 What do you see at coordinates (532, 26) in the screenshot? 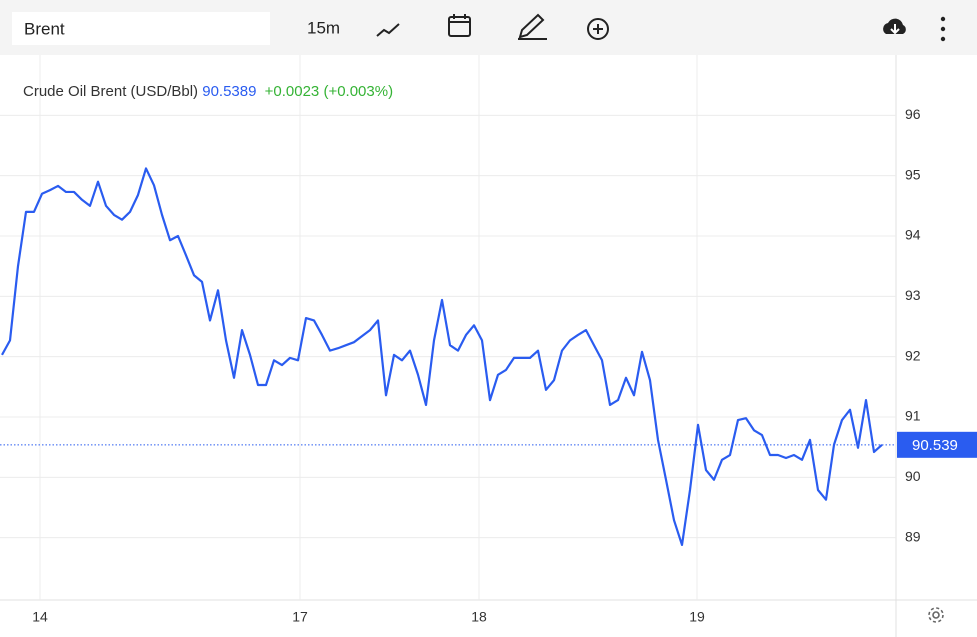
I see `draw-icon` at bounding box center [532, 26].